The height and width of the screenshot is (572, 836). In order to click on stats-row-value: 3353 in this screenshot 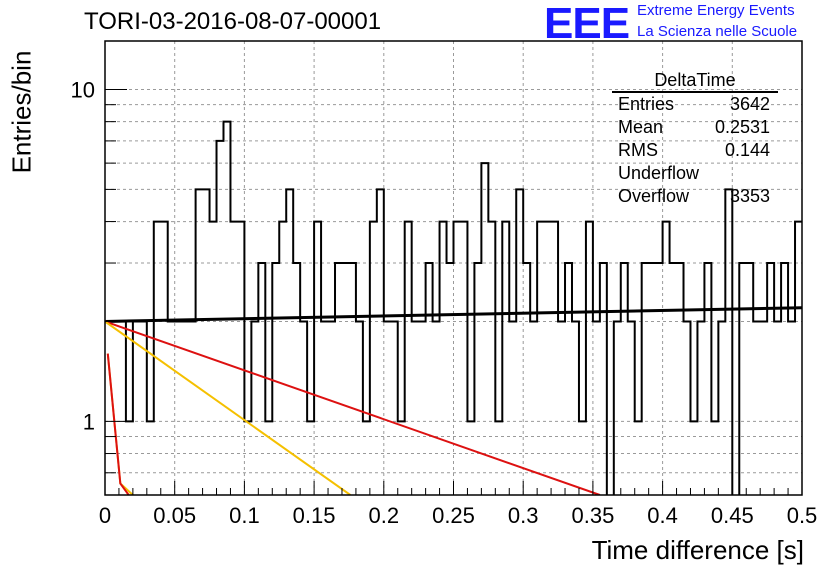, I will do `click(750, 196)`.